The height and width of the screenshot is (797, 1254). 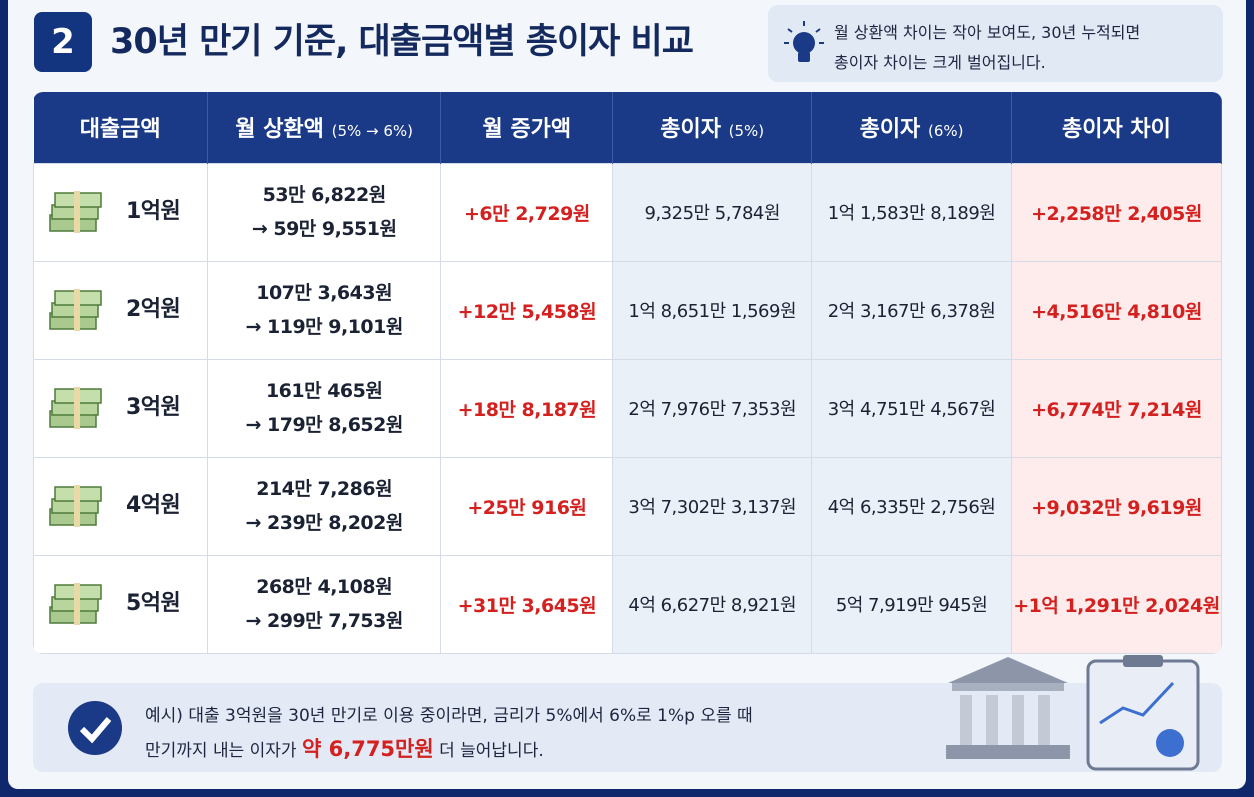 I want to click on cell-text: 4억 6,627만 8,921원, so click(x=712, y=605).